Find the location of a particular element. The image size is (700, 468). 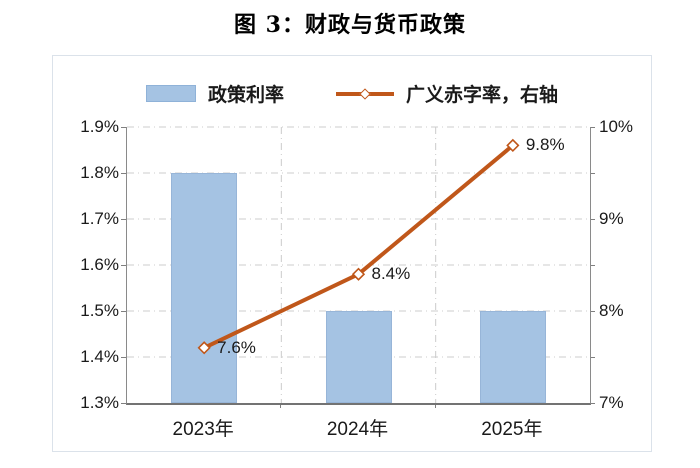

line-data-label: 9.8% is located at coordinates (545, 145).